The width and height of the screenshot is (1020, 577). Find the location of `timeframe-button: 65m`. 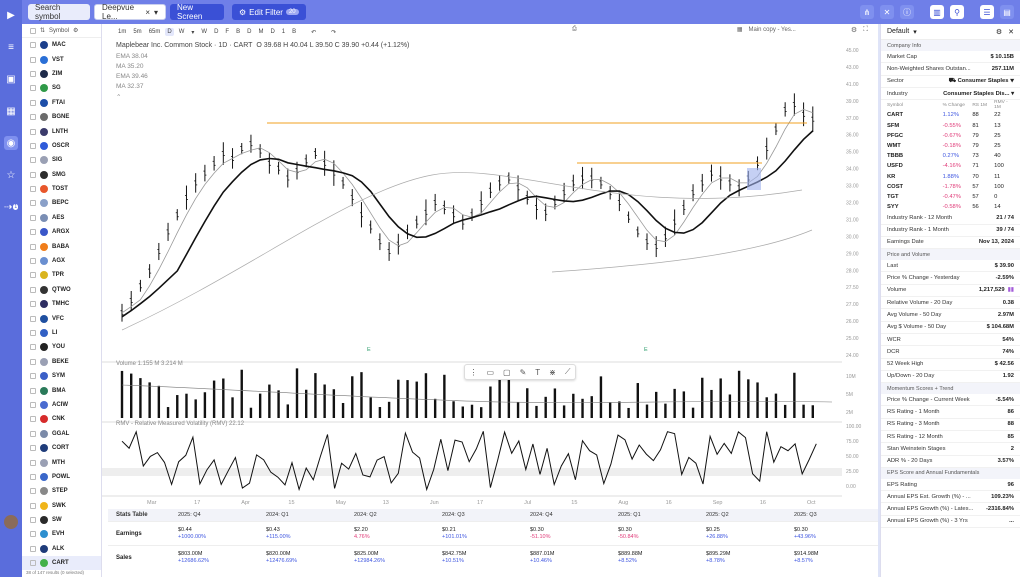

timeframe-button: 65m is located at coordinates (154, 32).